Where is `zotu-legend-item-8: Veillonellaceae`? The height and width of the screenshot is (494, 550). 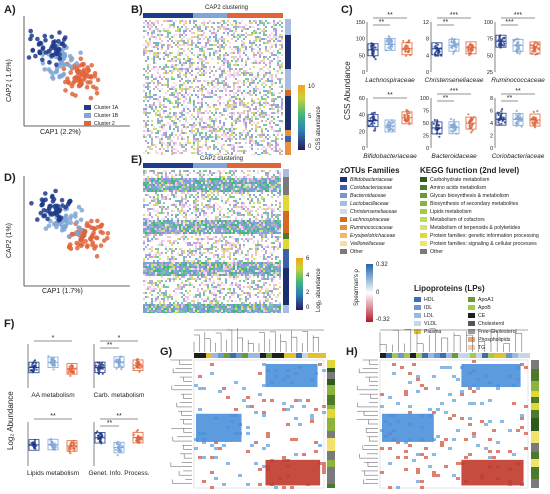
zotu-legend-item-8: Veillonellaceae is located at coordinates (368, 244).